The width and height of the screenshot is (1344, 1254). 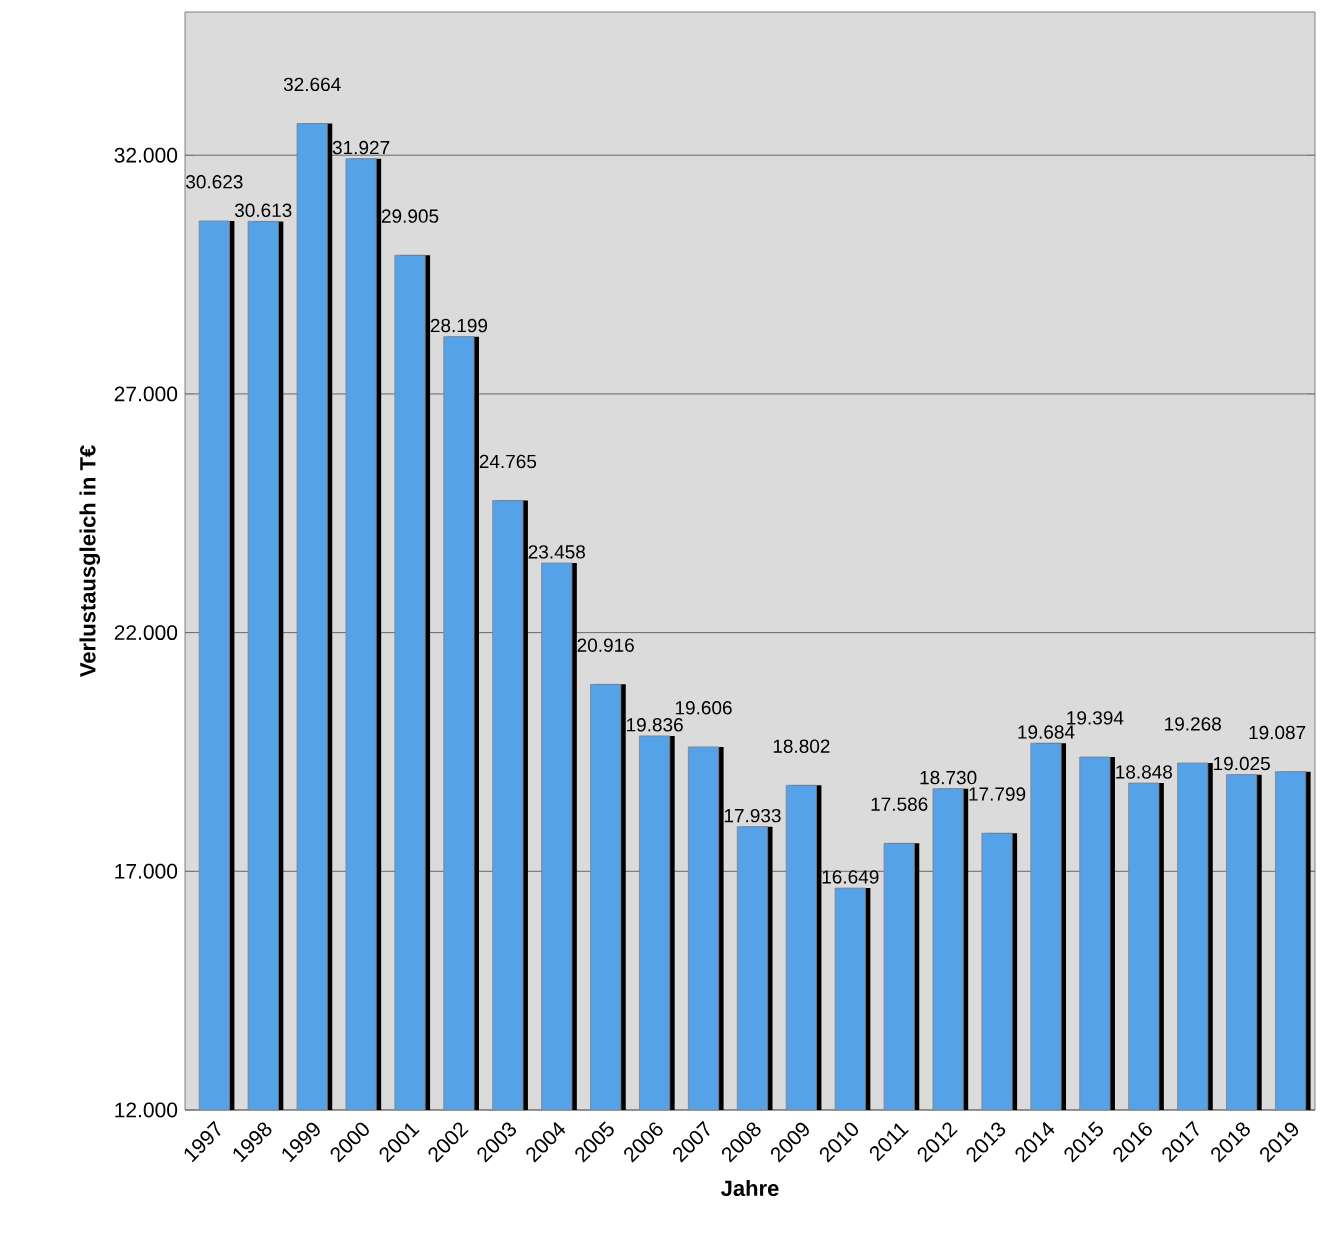 I want to click on data-label: 19.836, so click(x=655, y=725).